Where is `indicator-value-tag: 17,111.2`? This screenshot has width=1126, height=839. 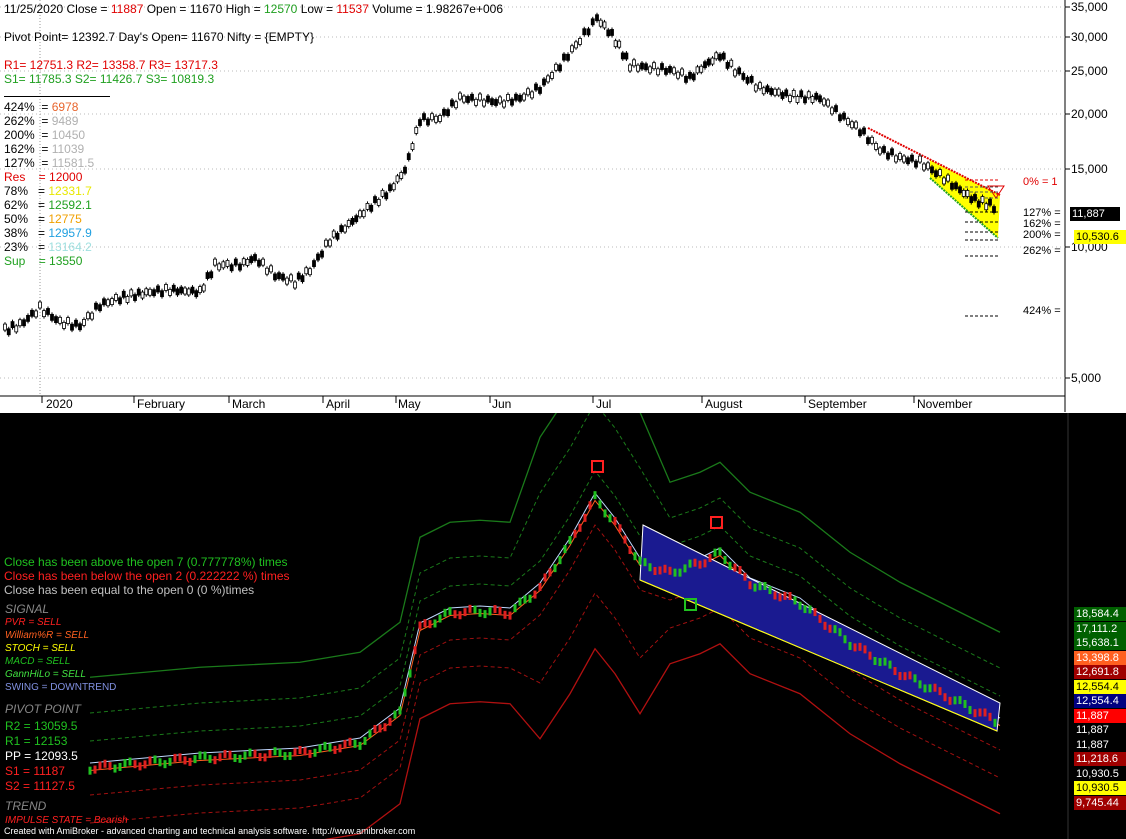 indicator-value-tag: 17,111.2 is located at coordinates (1100, 628).